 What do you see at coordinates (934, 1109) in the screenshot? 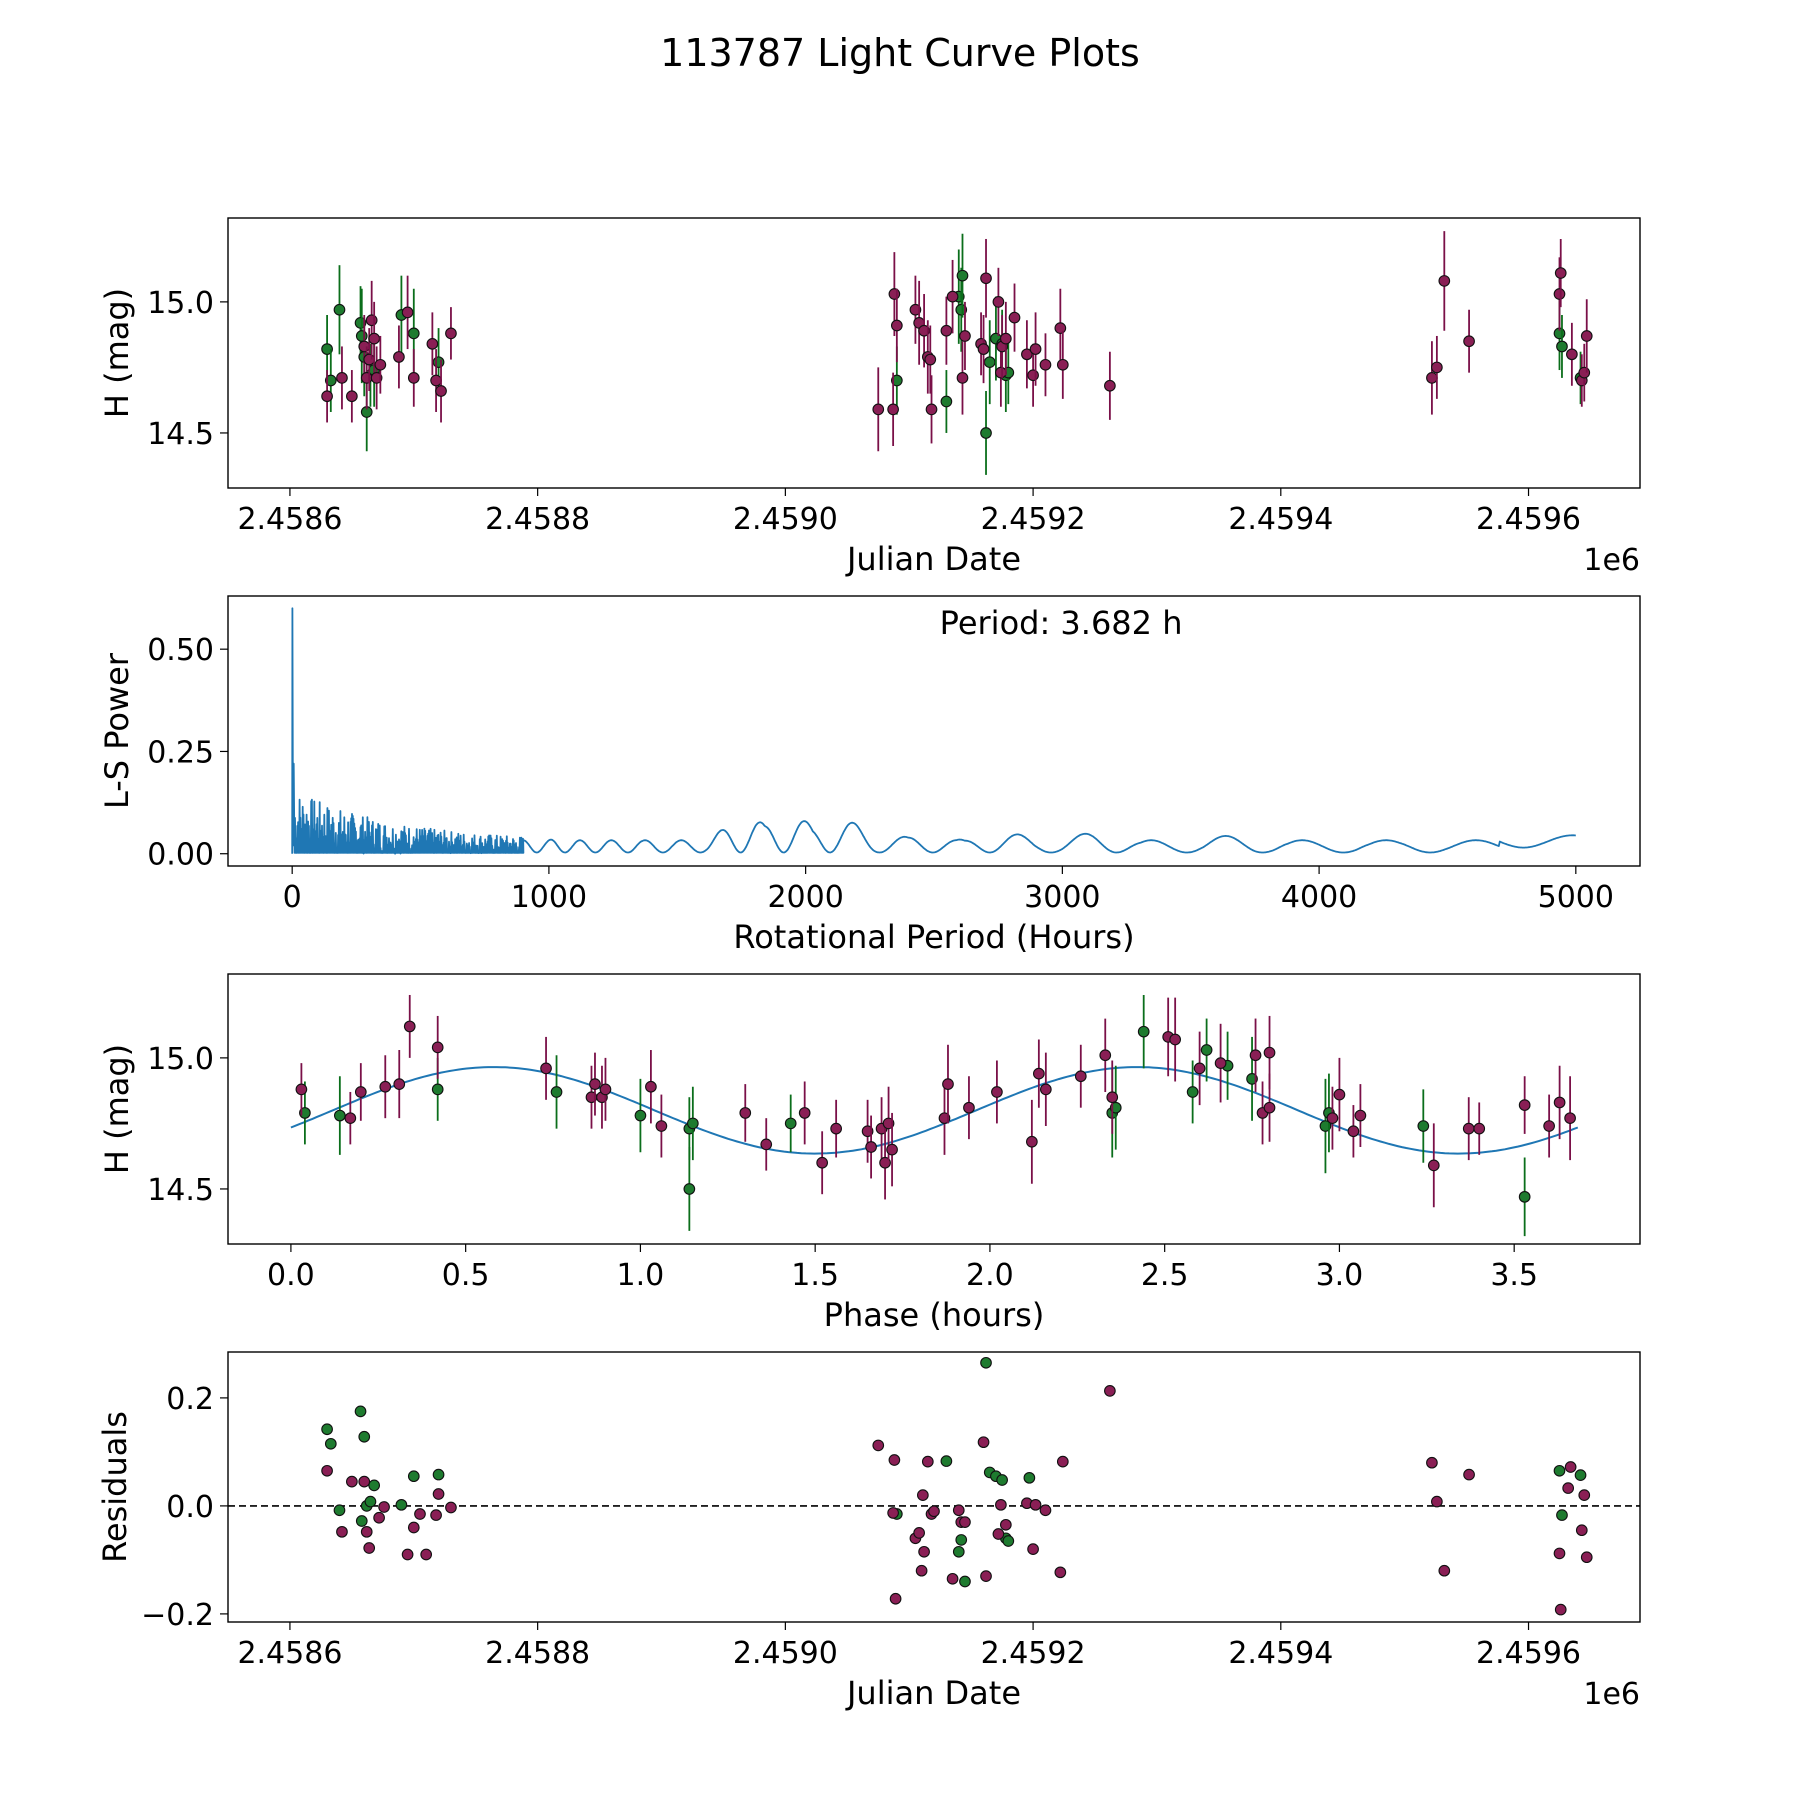
I see `phase-axes-frame` at bounding box center [934, 1109].